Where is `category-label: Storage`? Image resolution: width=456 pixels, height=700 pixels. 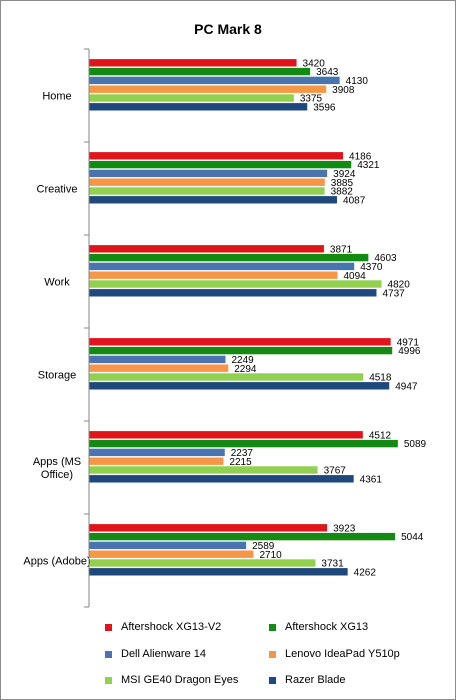 category-label: Storage is located at coordinates (57, 376).